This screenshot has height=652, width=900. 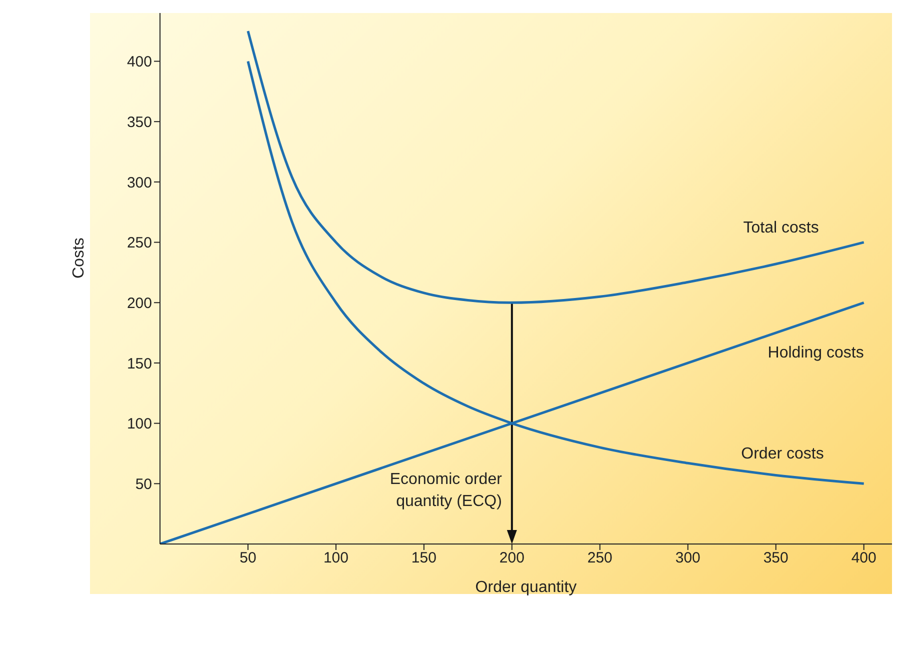 I want to click on y-tick-label: 250, so click(x=139, y=243).